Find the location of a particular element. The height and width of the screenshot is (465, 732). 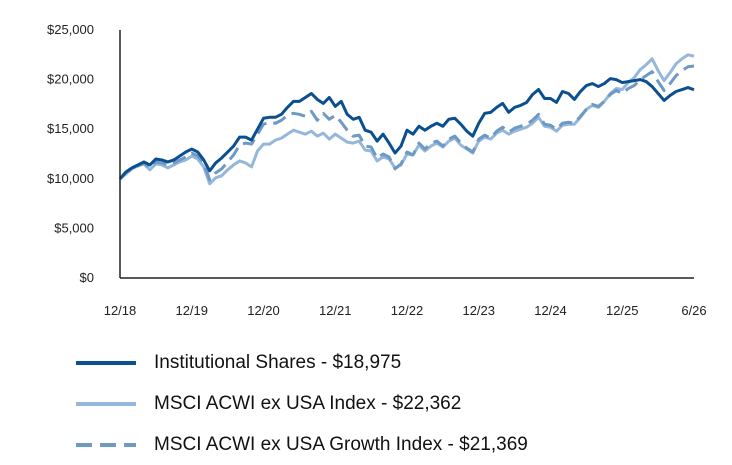

y-tick-label: $10,000 is located at coordinates (70, 178).